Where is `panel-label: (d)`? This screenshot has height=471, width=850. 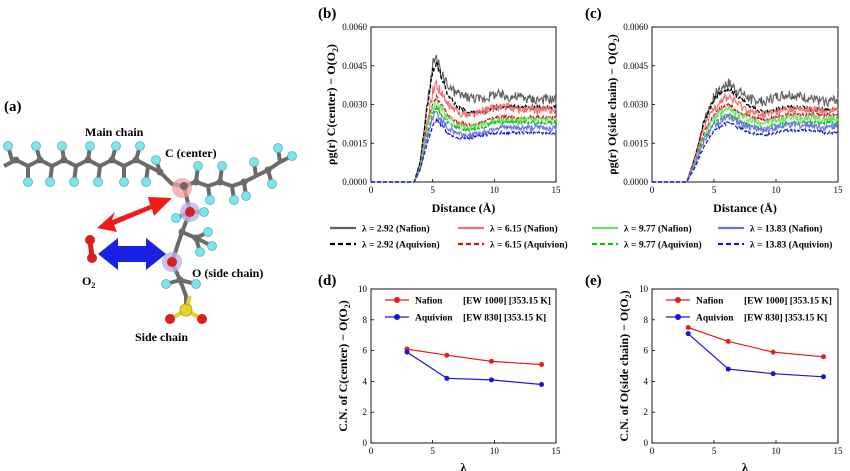
panel-label: (d) is located at coordinates (327, 281).